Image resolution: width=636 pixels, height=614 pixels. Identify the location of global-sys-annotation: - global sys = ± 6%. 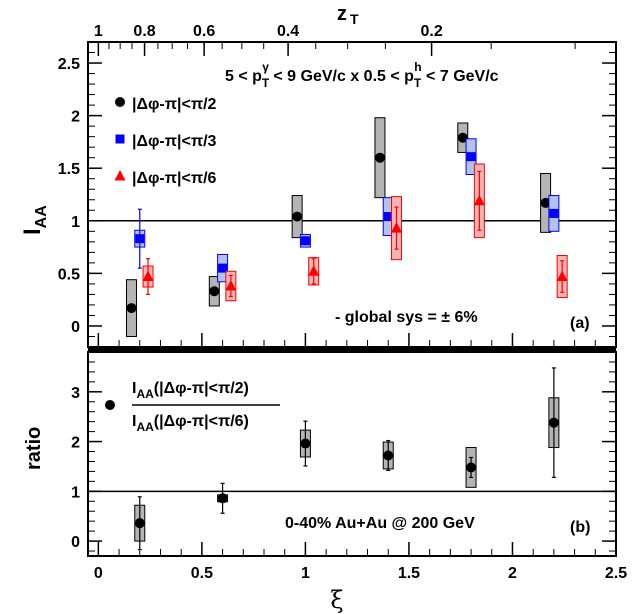
(406, 317).